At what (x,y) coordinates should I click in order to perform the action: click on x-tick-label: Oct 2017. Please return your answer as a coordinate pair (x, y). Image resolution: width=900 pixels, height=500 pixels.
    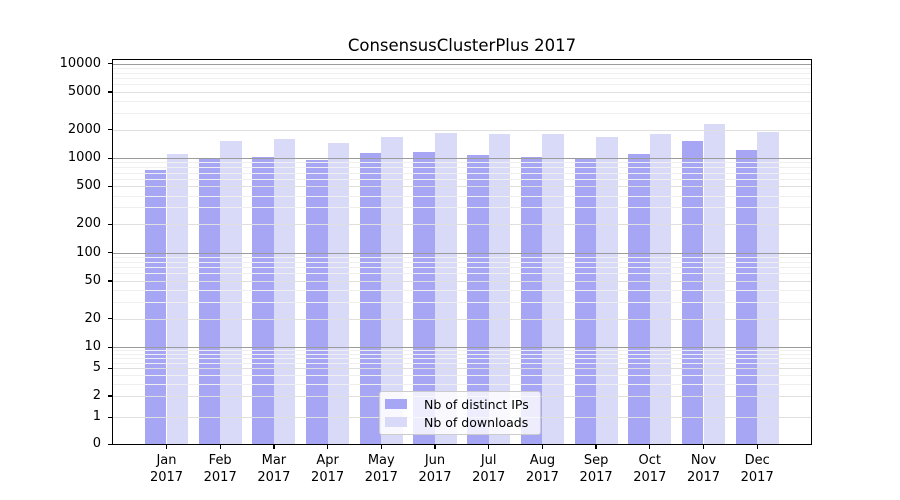
    Looking at the image, I should click on (650, 469).